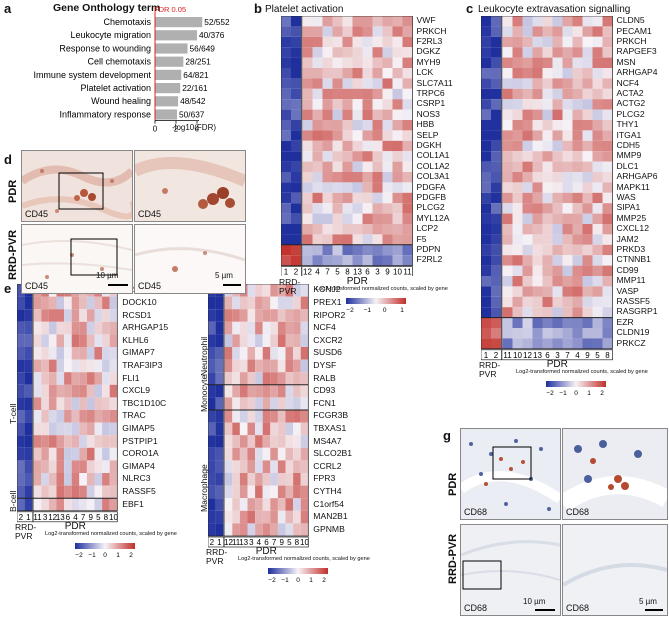  Describe the element at coordinates (105, 550) in the screenshot. I see `lymph-color-legend: −2 −1 0 1 2` at that location.